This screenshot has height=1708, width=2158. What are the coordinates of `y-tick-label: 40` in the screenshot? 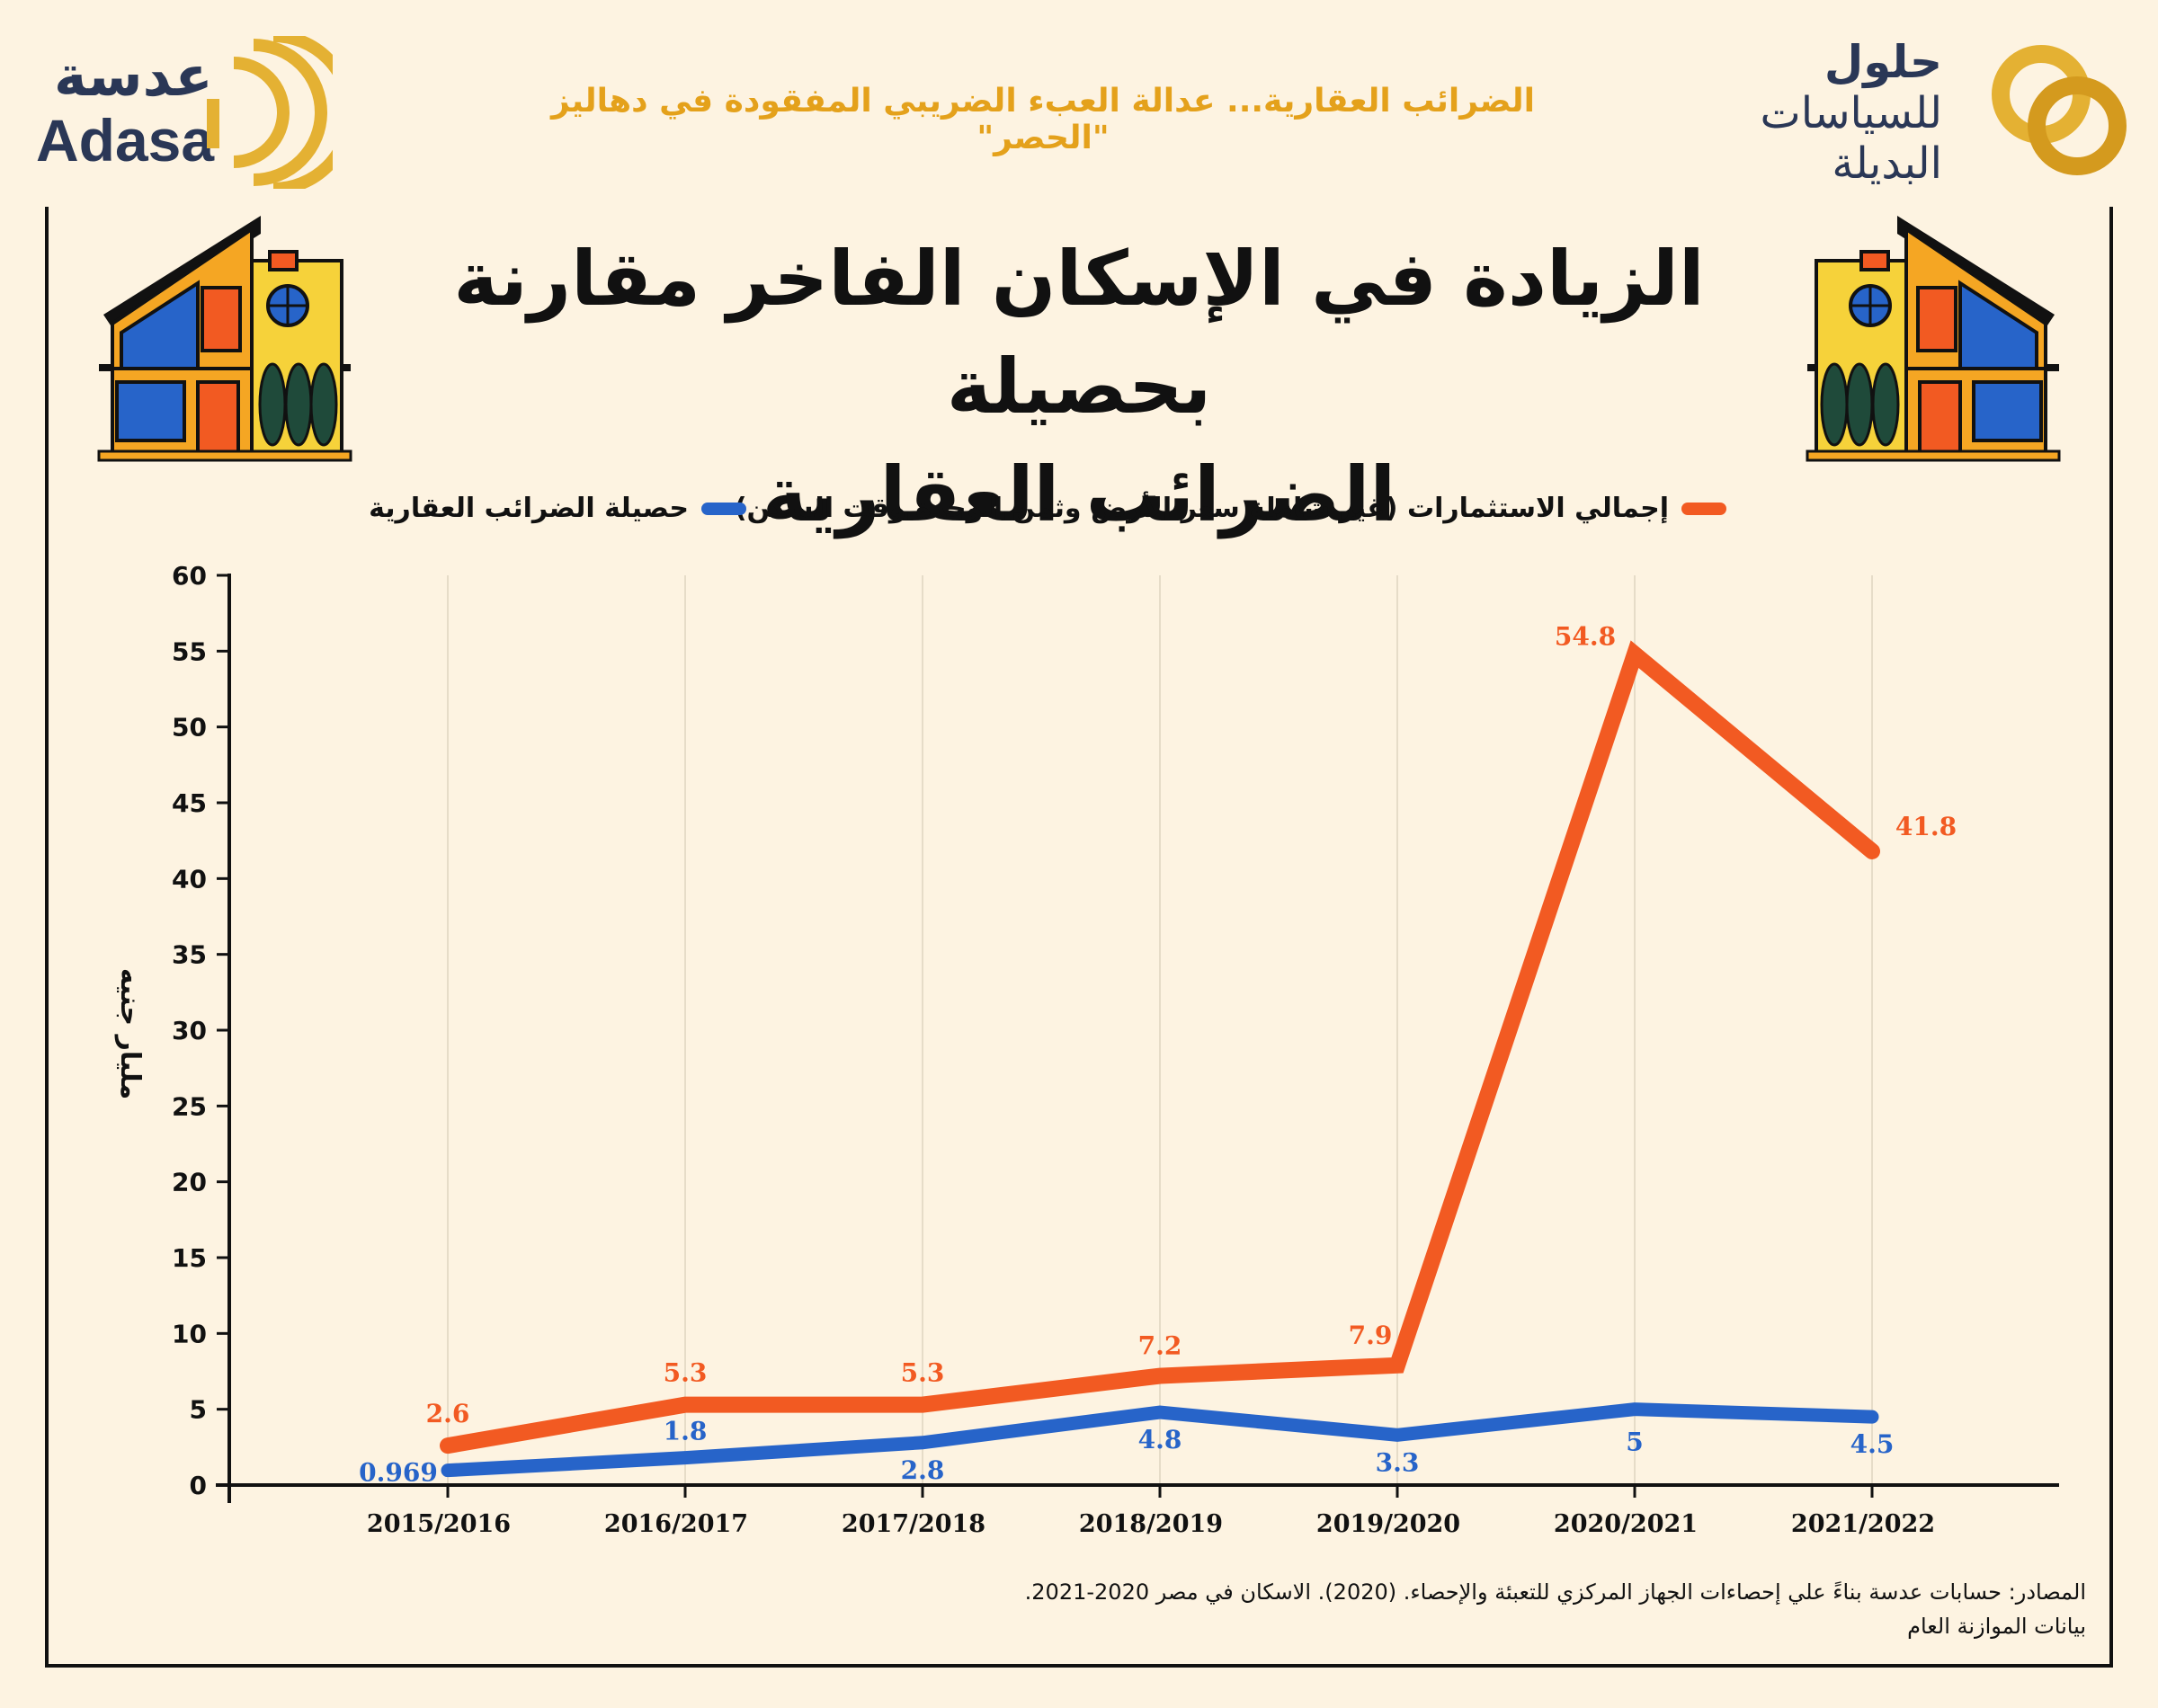 It's located at (189, 879).